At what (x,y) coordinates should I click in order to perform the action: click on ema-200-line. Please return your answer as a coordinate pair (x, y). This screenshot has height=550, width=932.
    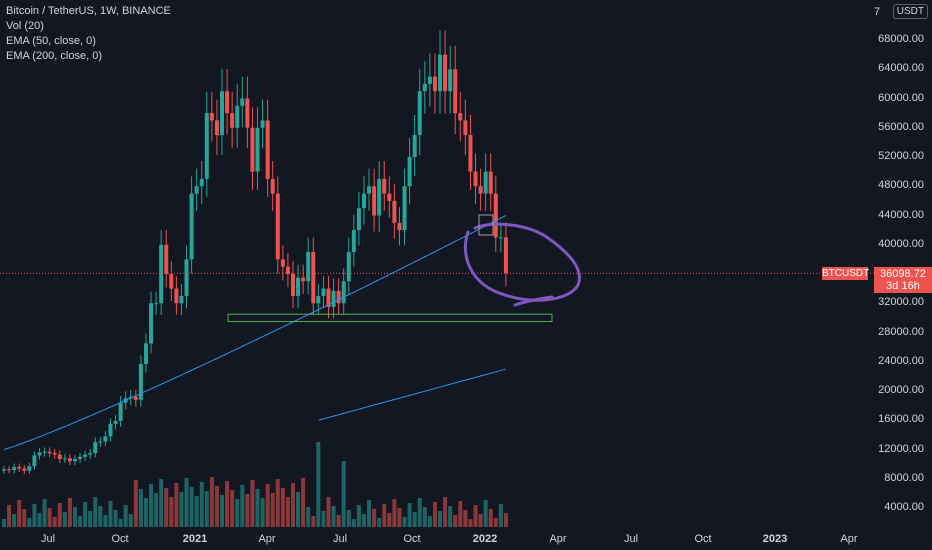
    Looking at the image, I should click on (412, 394).